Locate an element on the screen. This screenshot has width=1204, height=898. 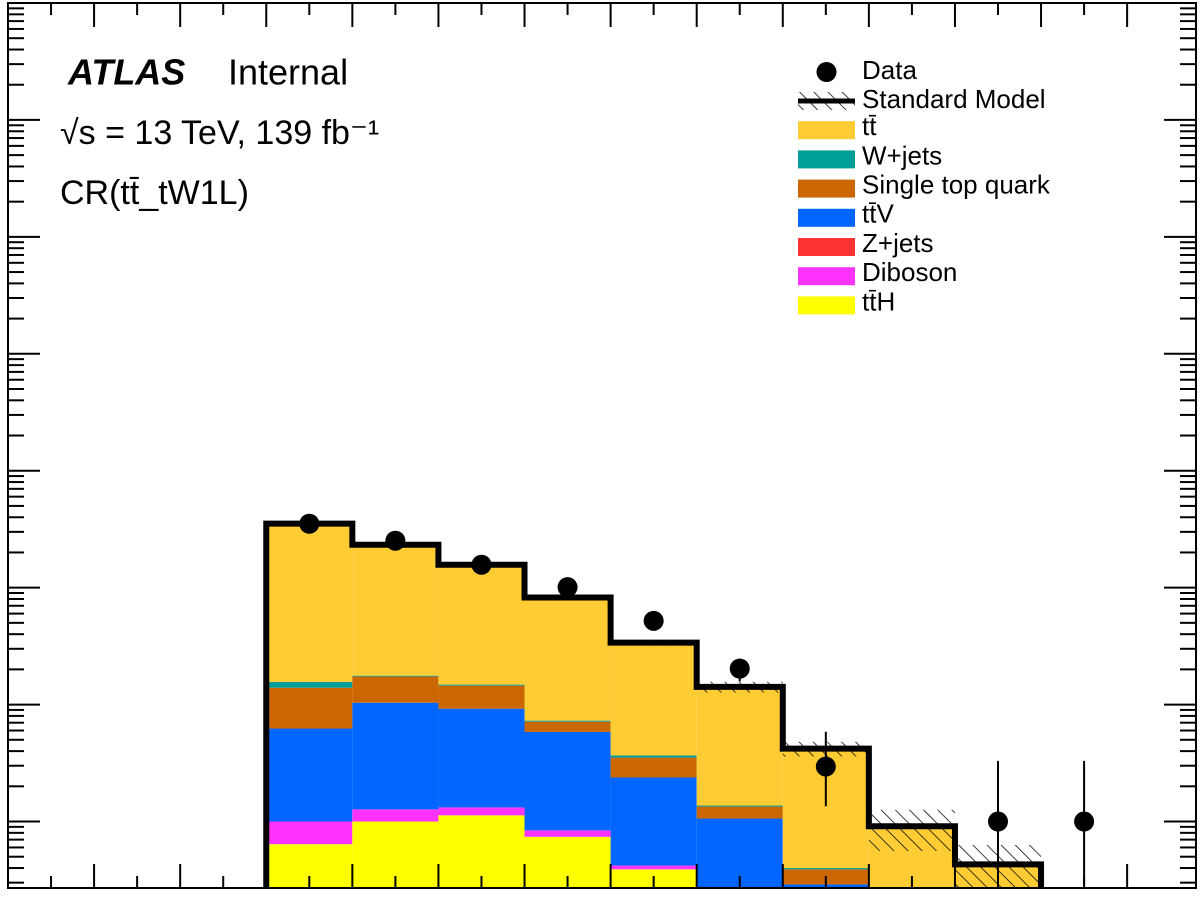
legend-label: Single top quark is located at coordinates (956, 184).